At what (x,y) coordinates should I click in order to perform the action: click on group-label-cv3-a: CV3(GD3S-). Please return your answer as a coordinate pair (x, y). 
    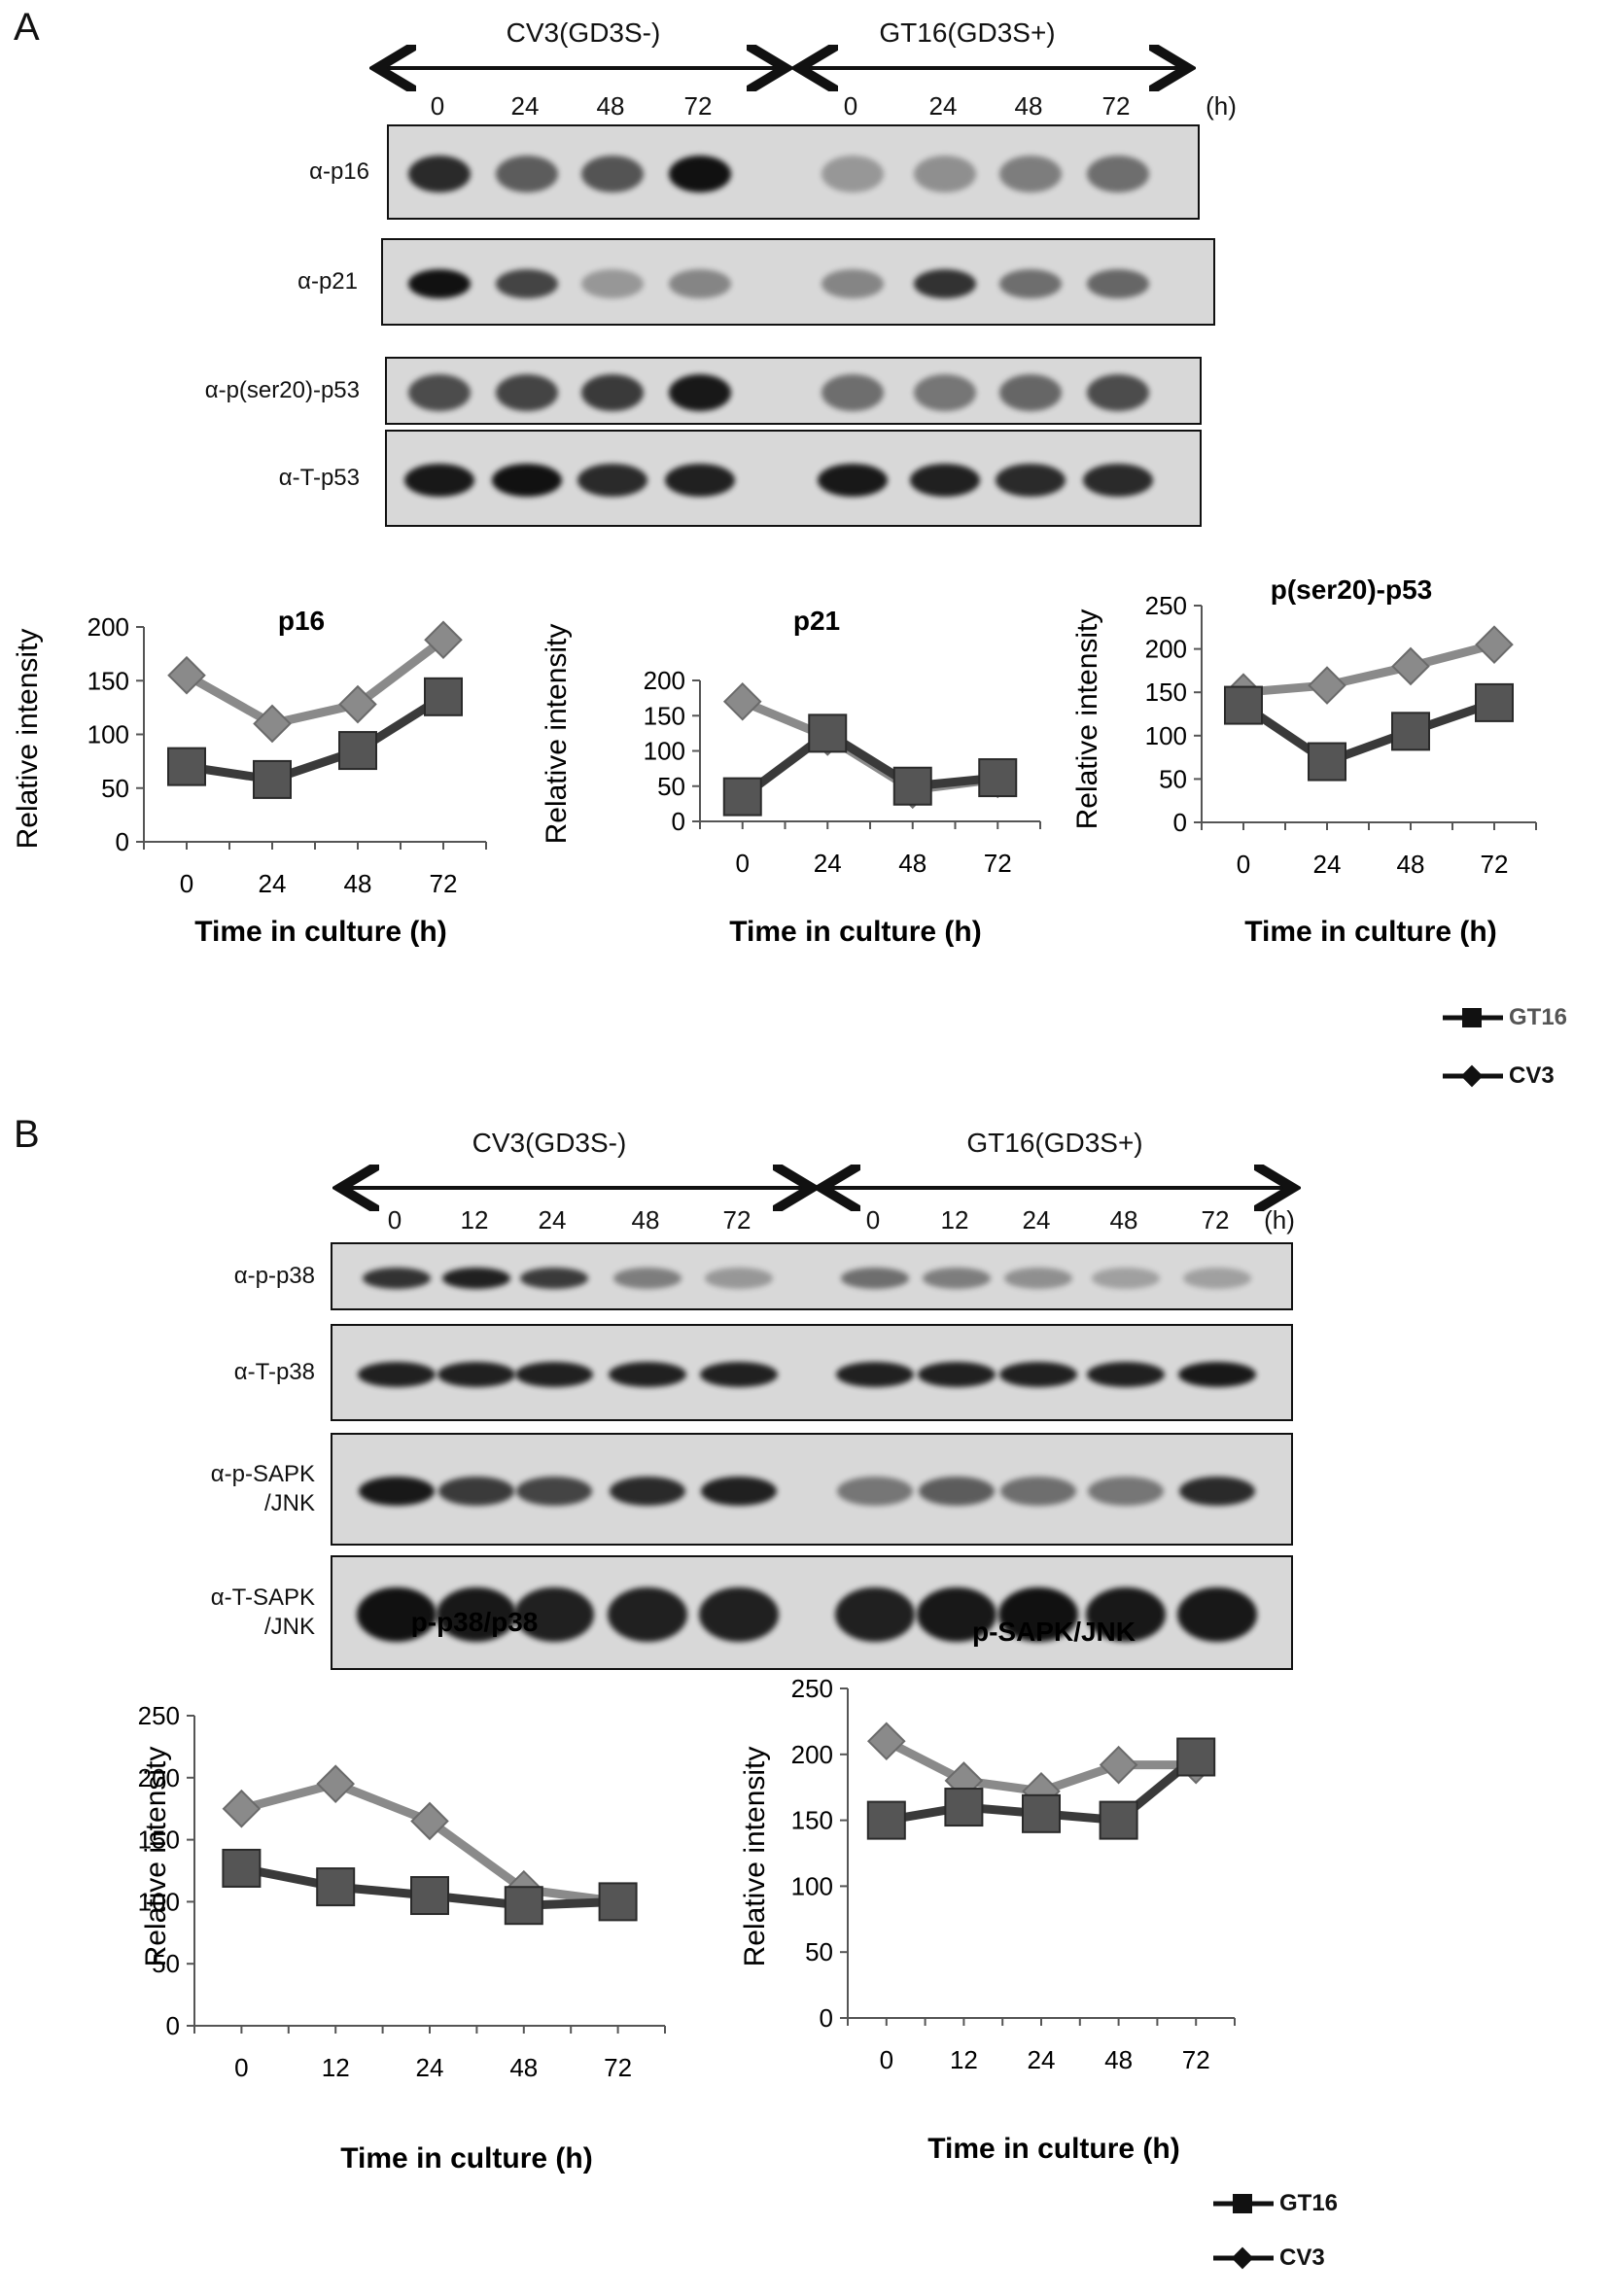
    Looking at the image, I should click on (584, 32).